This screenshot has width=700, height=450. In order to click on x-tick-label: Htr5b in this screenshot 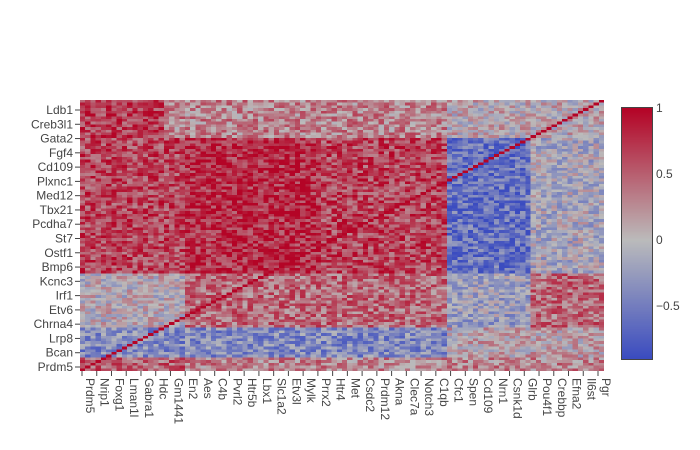, I will do `click(252, 393)`.